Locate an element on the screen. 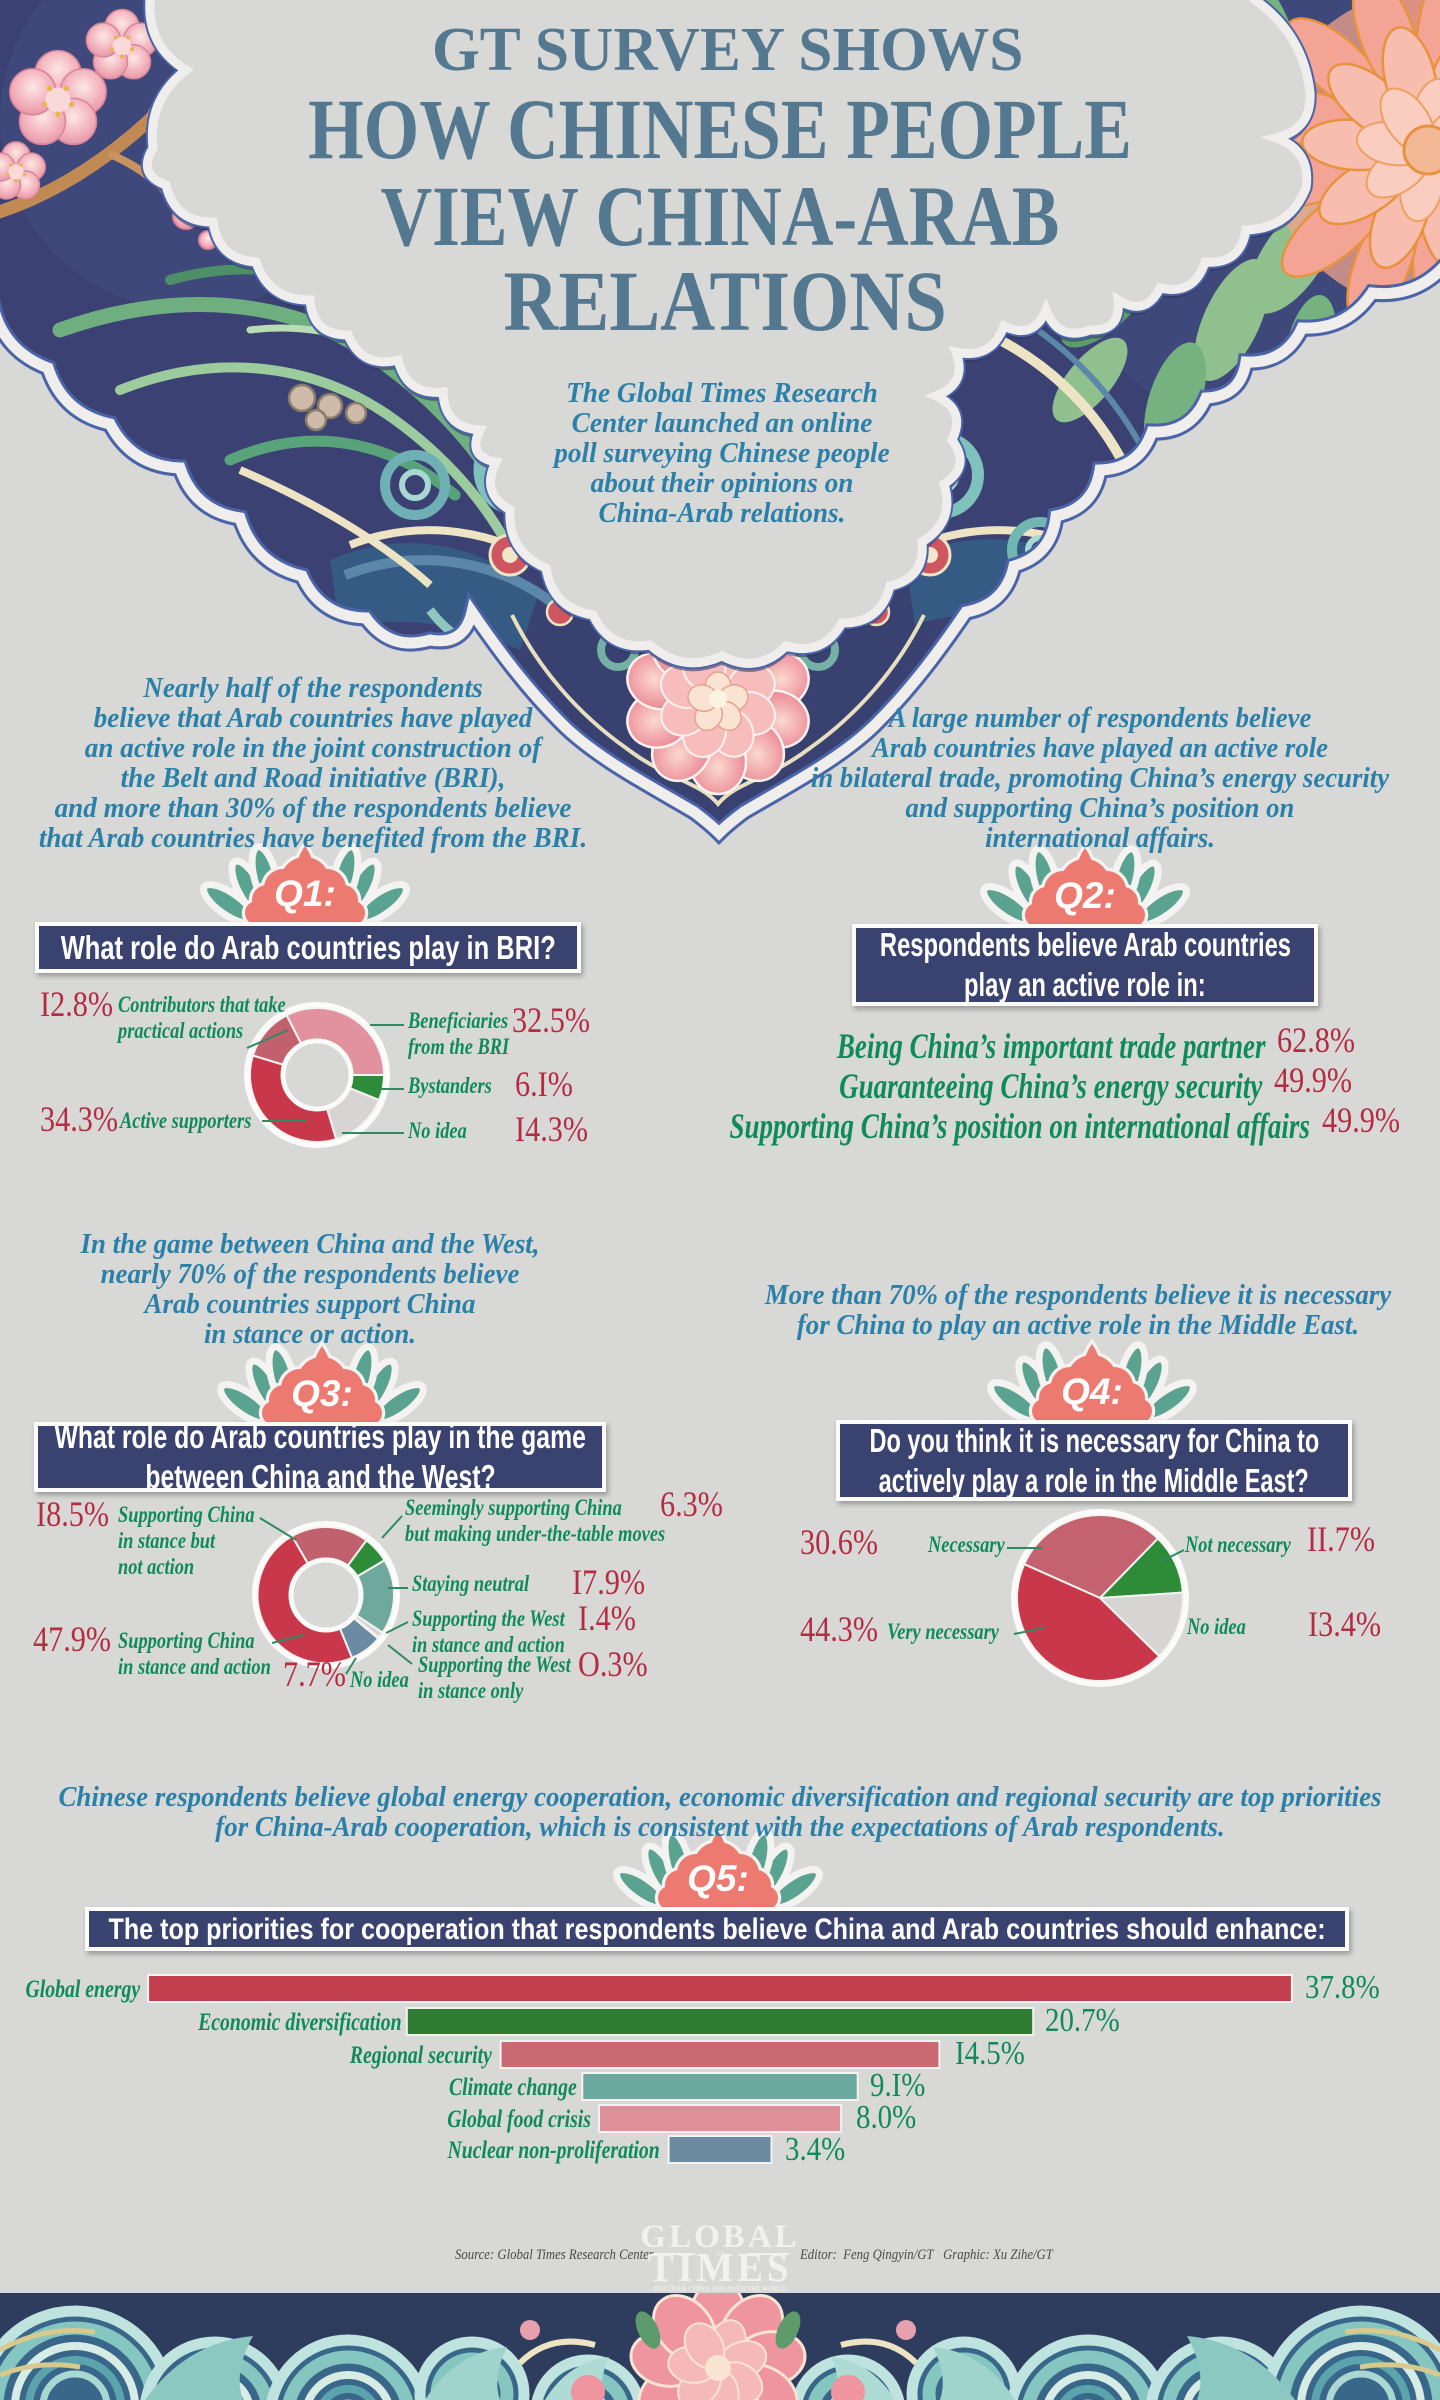  svg-text: Q2: is located at coordinates (1085, 895).